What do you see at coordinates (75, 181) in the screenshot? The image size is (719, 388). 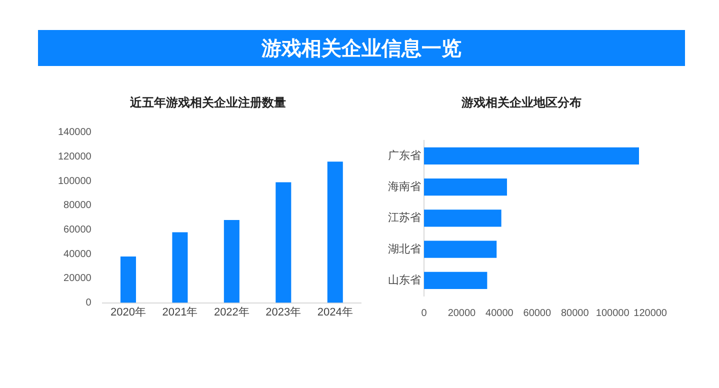 I see `y-tick-label: 100000` at bounding box center [75, 181].